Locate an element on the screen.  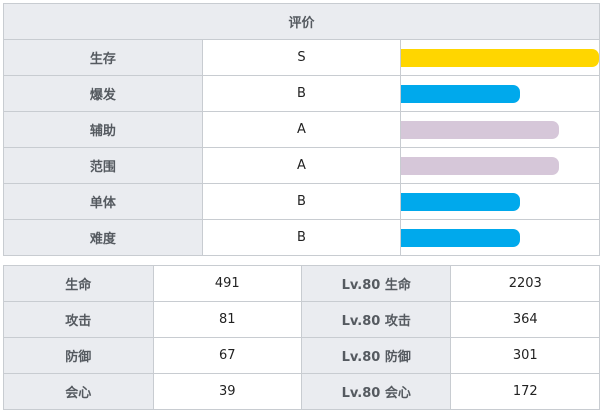
stats-row: 防御 67 Lv.80 防御 301 is located at coordinates (301, 355).